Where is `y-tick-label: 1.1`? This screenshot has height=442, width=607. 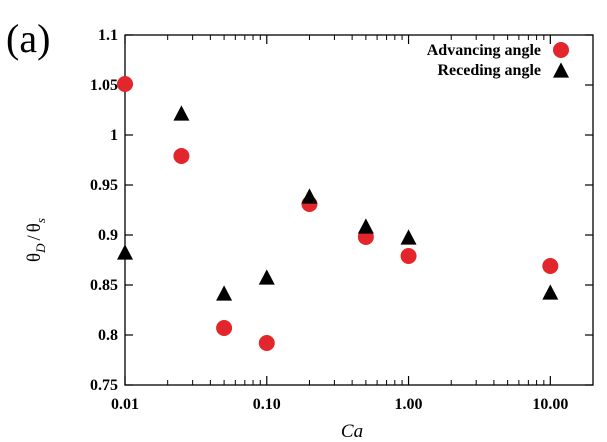
y-tick-label: 1.1 is located at coordinates (108, 35).